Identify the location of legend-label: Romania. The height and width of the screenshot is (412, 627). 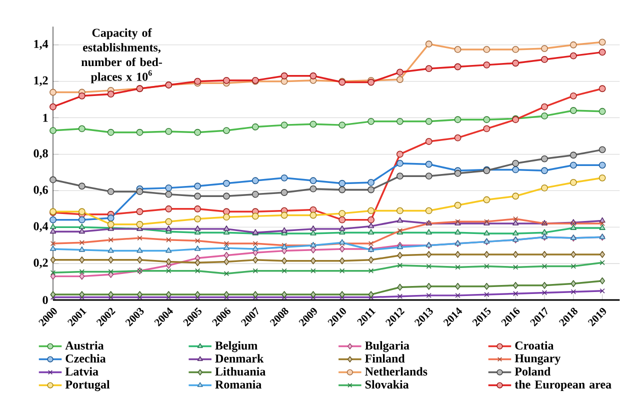
(238, 384).